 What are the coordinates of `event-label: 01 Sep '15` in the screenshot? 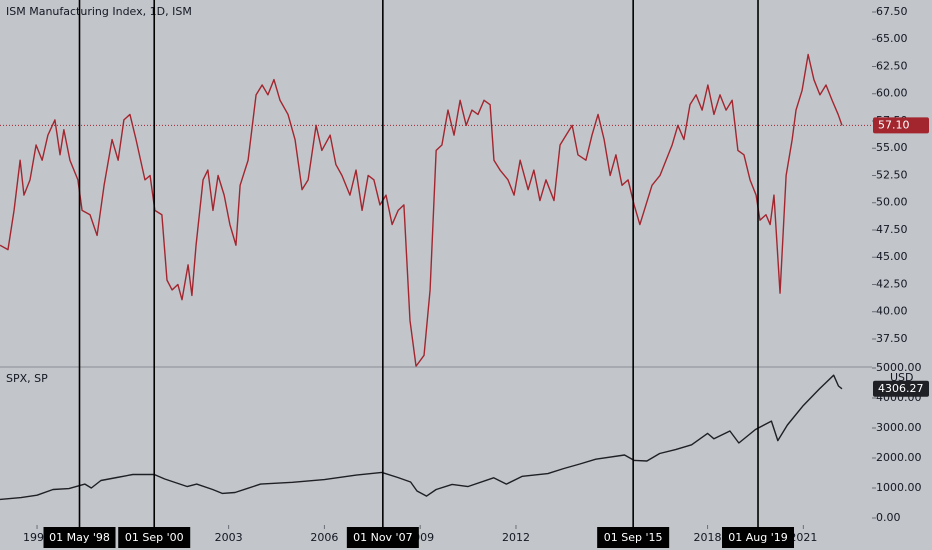 It's located at (633, 537).